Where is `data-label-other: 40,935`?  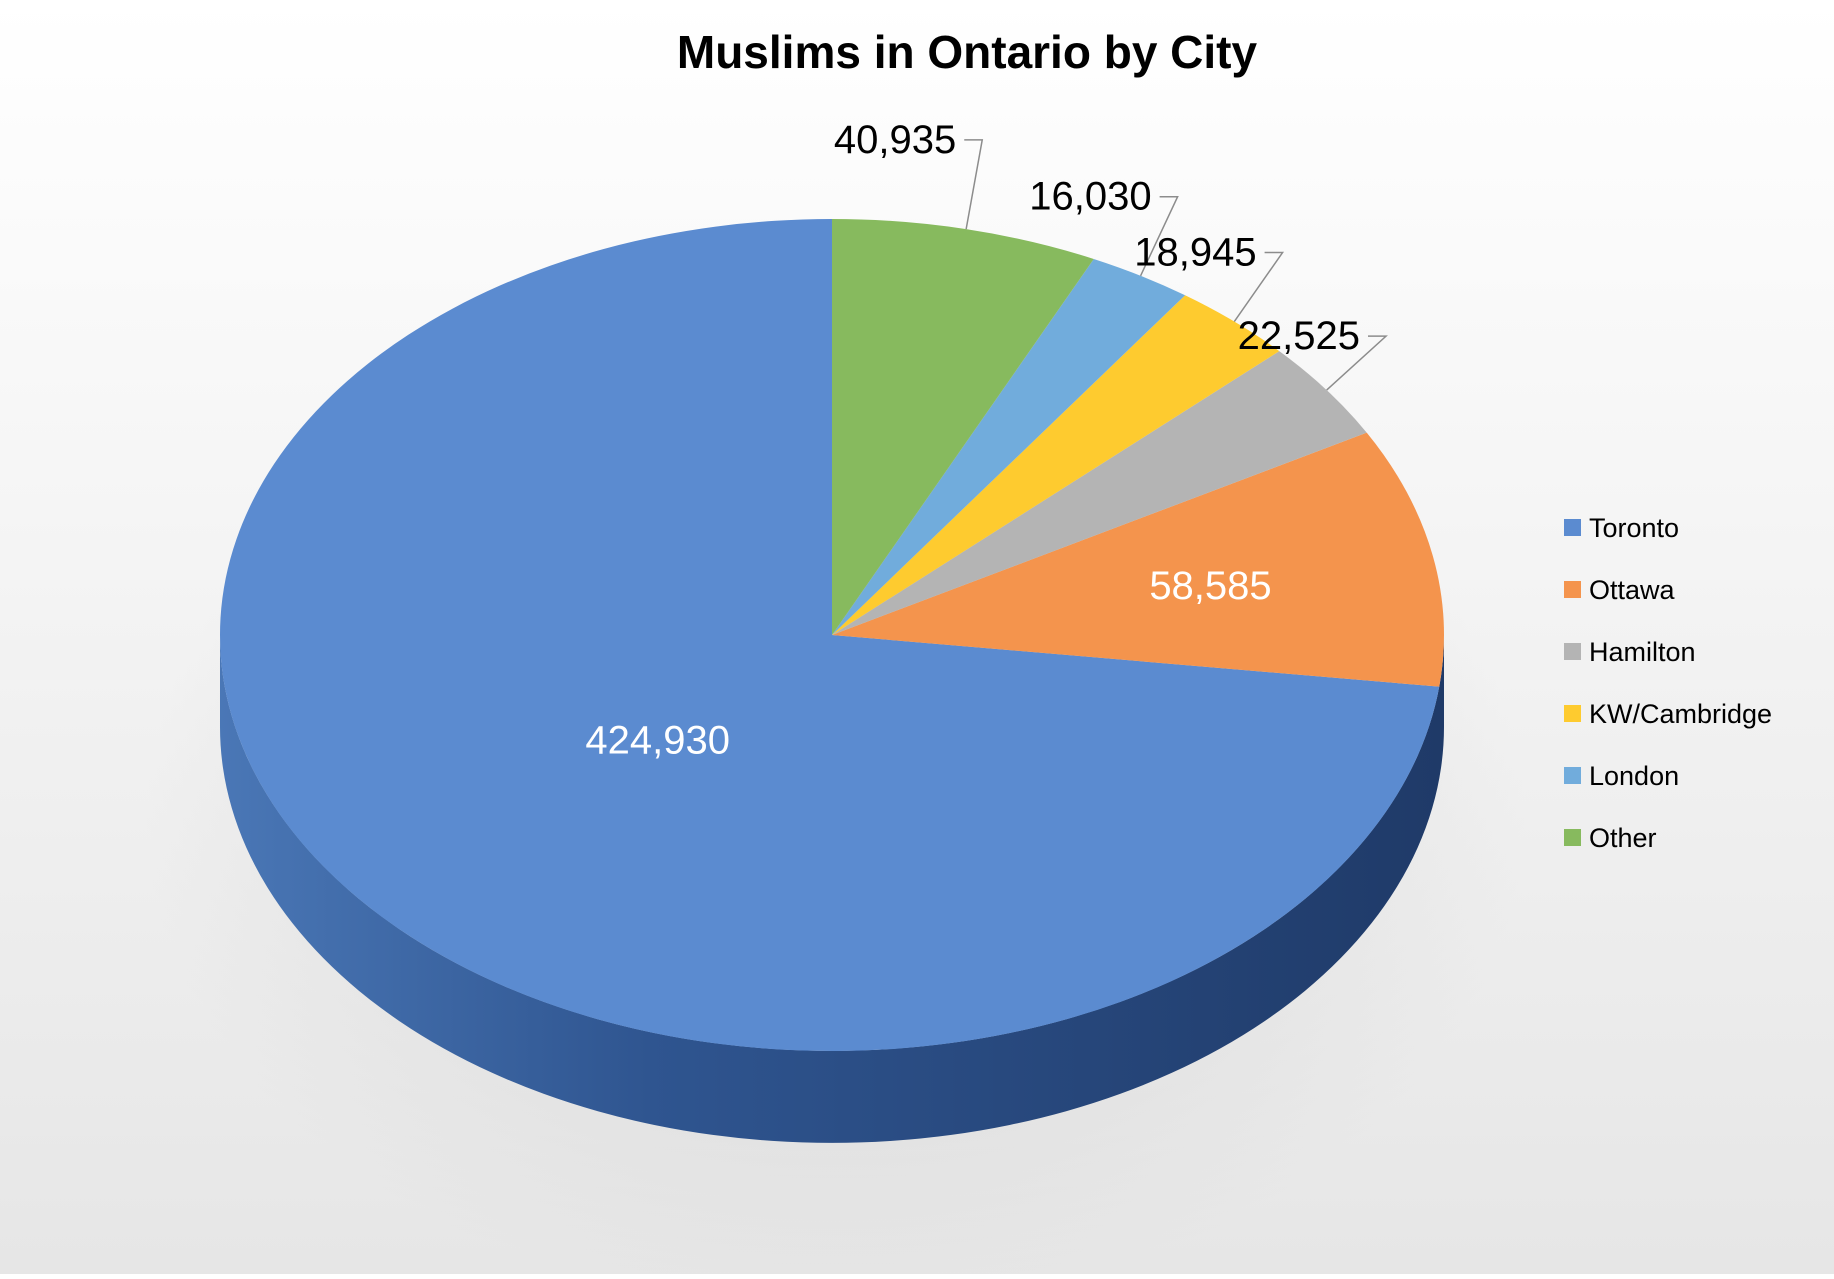 data-label-other: 40,935 is located at coordinates (895, 140).